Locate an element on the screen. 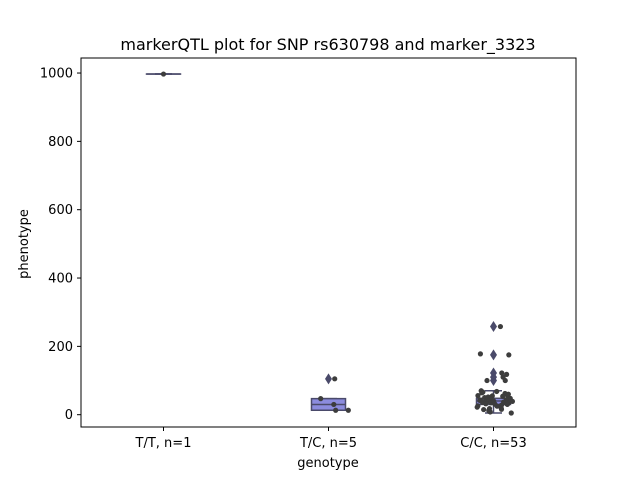 This screenshot has height=484, width=640. x-tick-label: T/T, n=1 is located at coordinates (163, 443).